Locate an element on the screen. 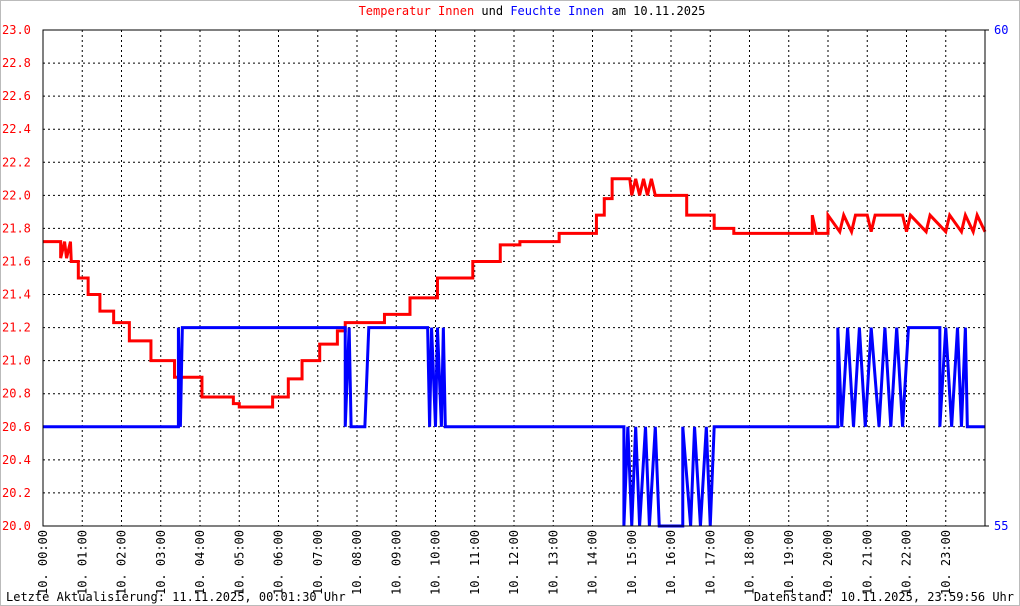  x-tick-label: 10. 04:00 is located at coordinates (200, 562).